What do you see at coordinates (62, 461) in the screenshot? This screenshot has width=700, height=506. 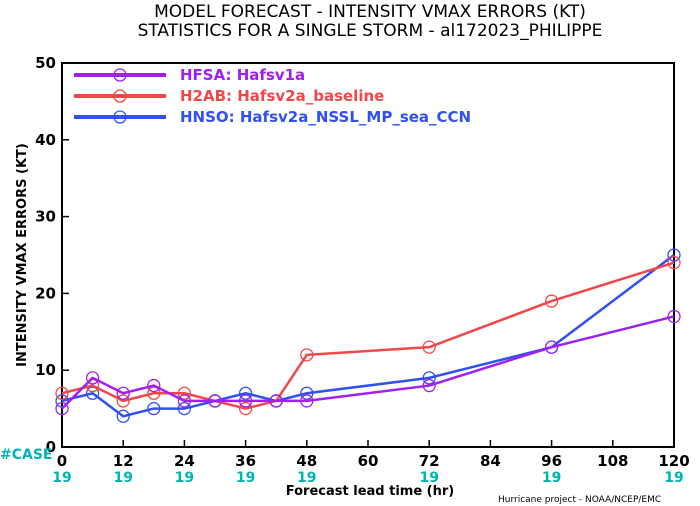 I see `x-tick-label: 0` at bounding box center [62, 461].